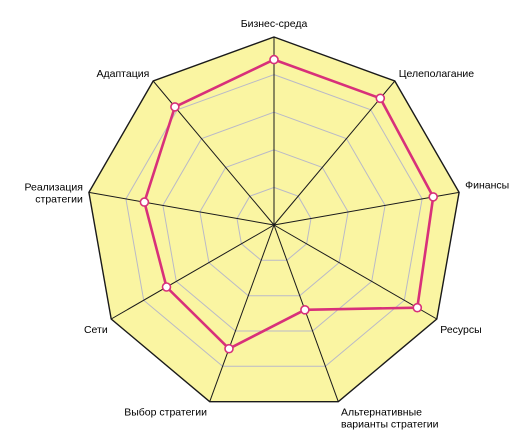  Describe the element at coordinates (59, 199) in the screenshot. I see `axis-label-line: стратегии` at that location.